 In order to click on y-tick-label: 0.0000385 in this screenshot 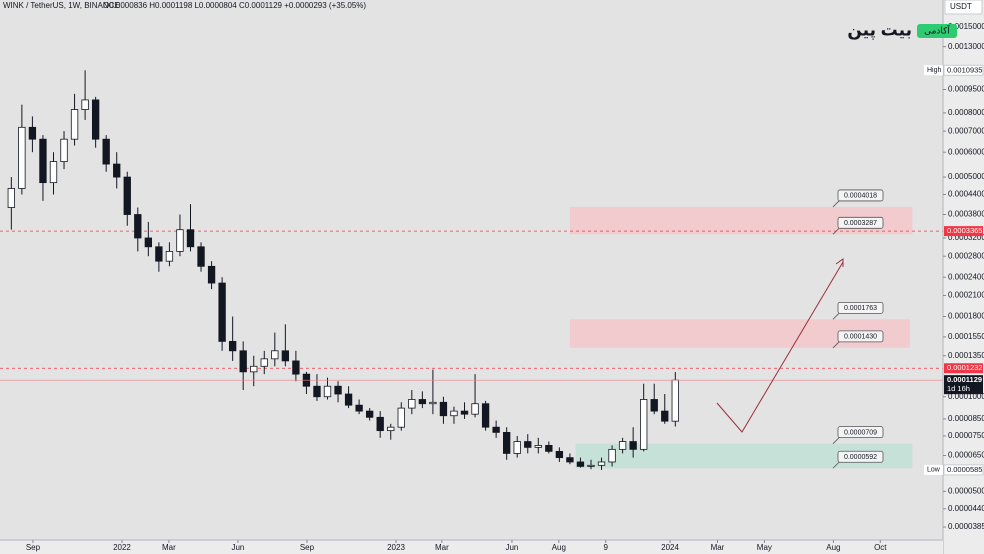, I will do `click(966, 526)`.